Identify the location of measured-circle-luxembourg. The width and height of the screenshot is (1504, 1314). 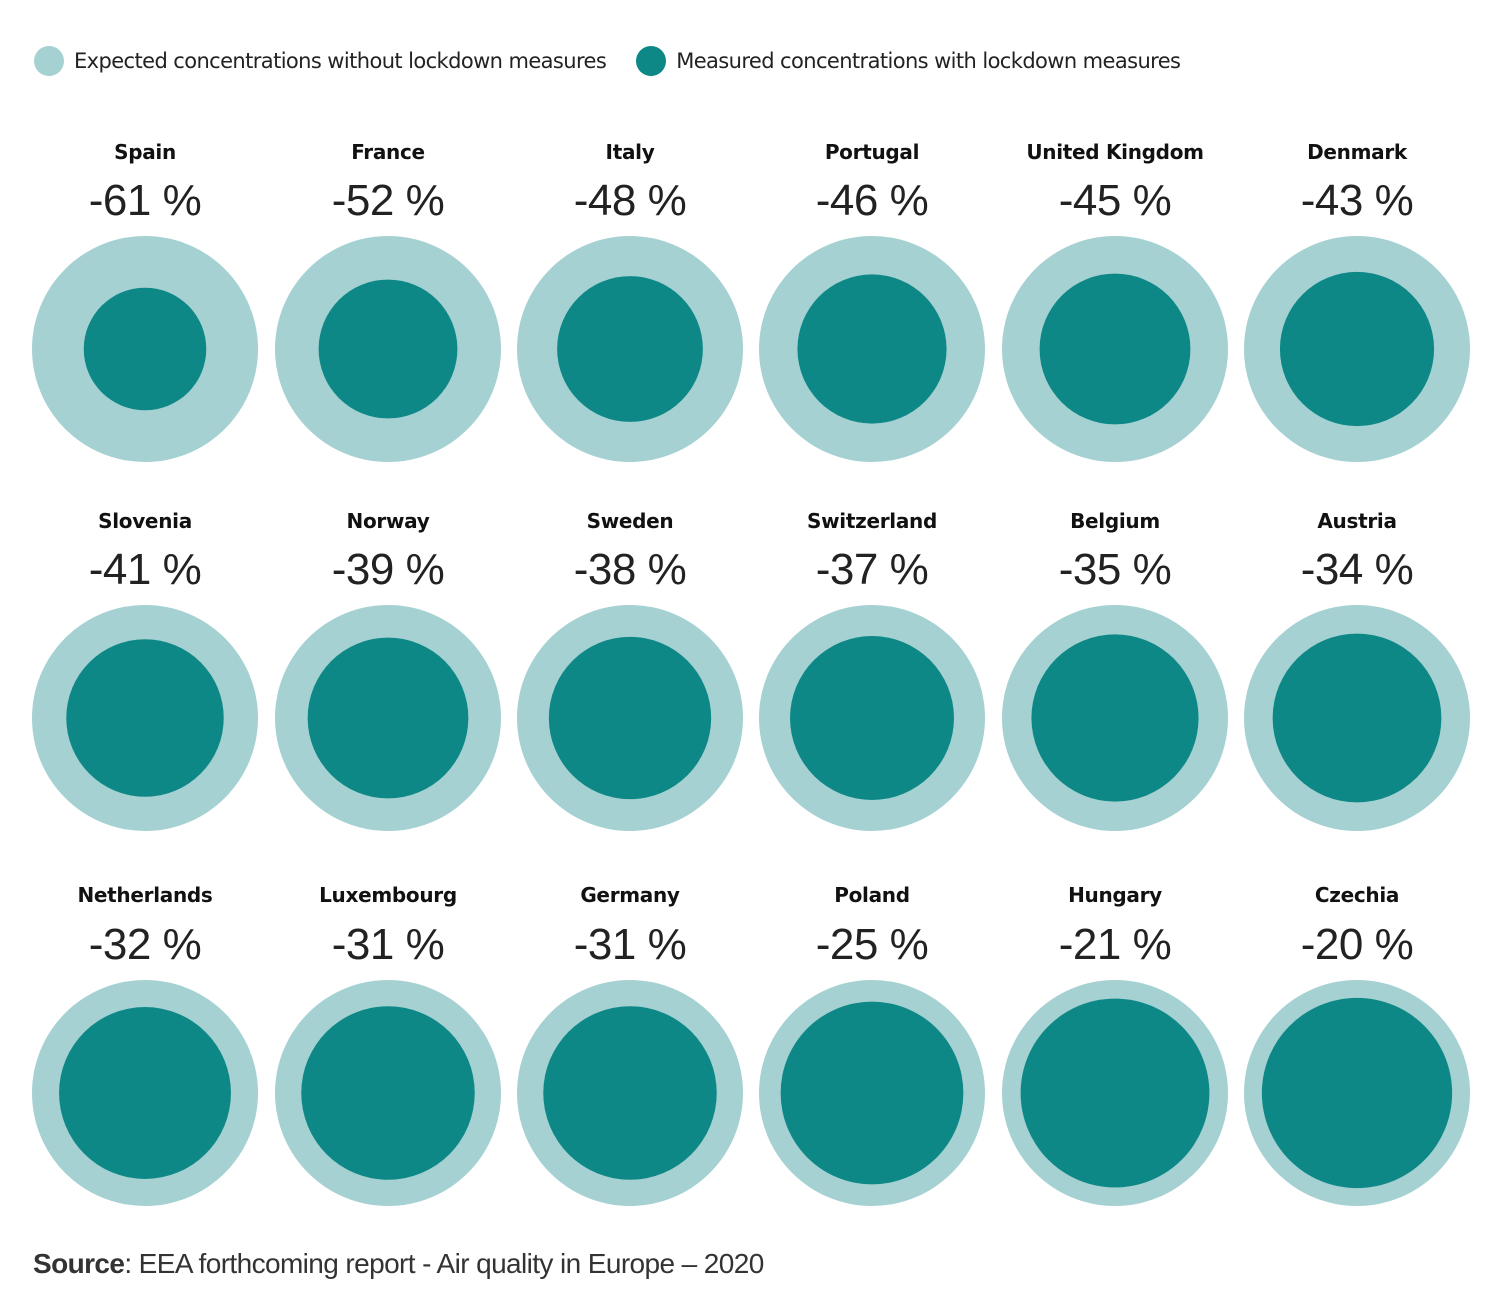
(388, 1093).